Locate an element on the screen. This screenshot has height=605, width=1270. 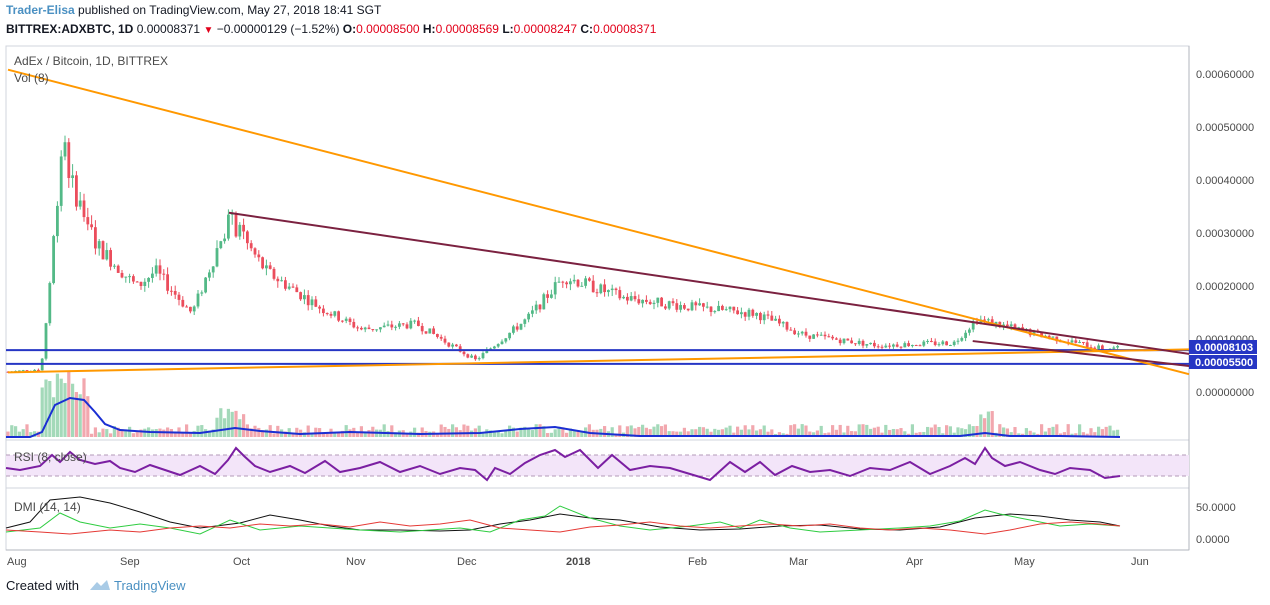
price-tag-upper is located at coordinates (1223, 347).